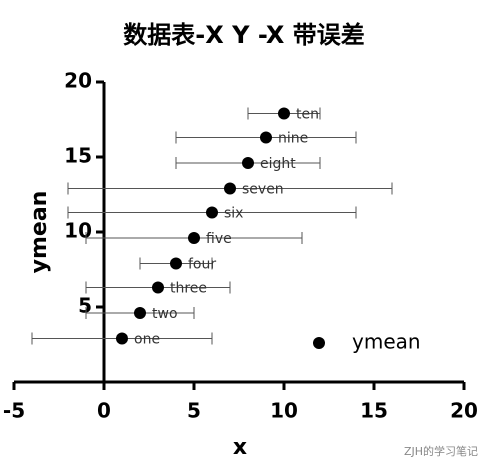 This screenshot has height=472, width=488. What do you see at coordinates (374, 411) in the screenshot?
I see `x-tick-label: 15` at bounding box center [374, 411].